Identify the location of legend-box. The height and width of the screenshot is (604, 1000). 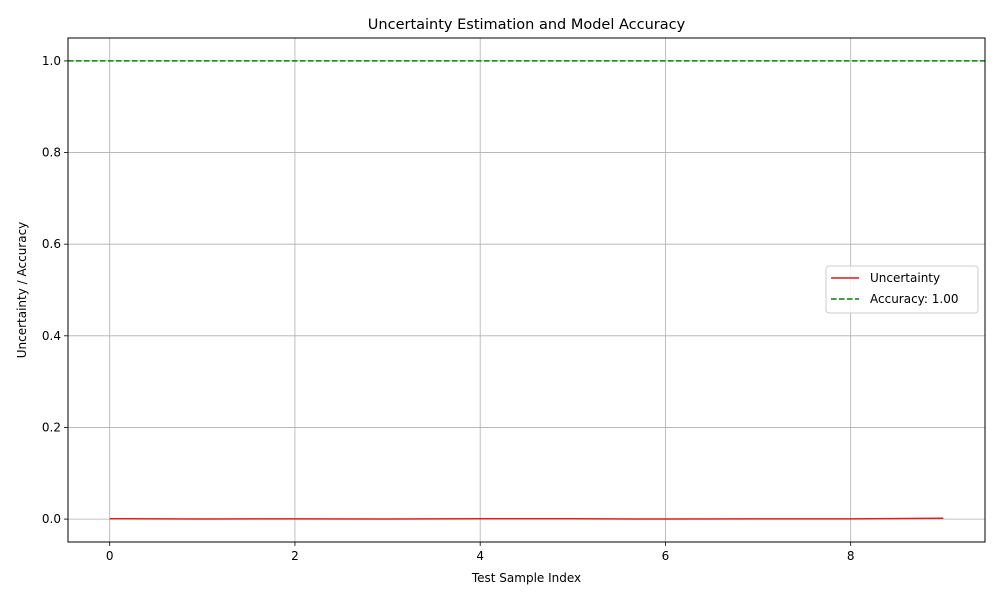
(902, 289).